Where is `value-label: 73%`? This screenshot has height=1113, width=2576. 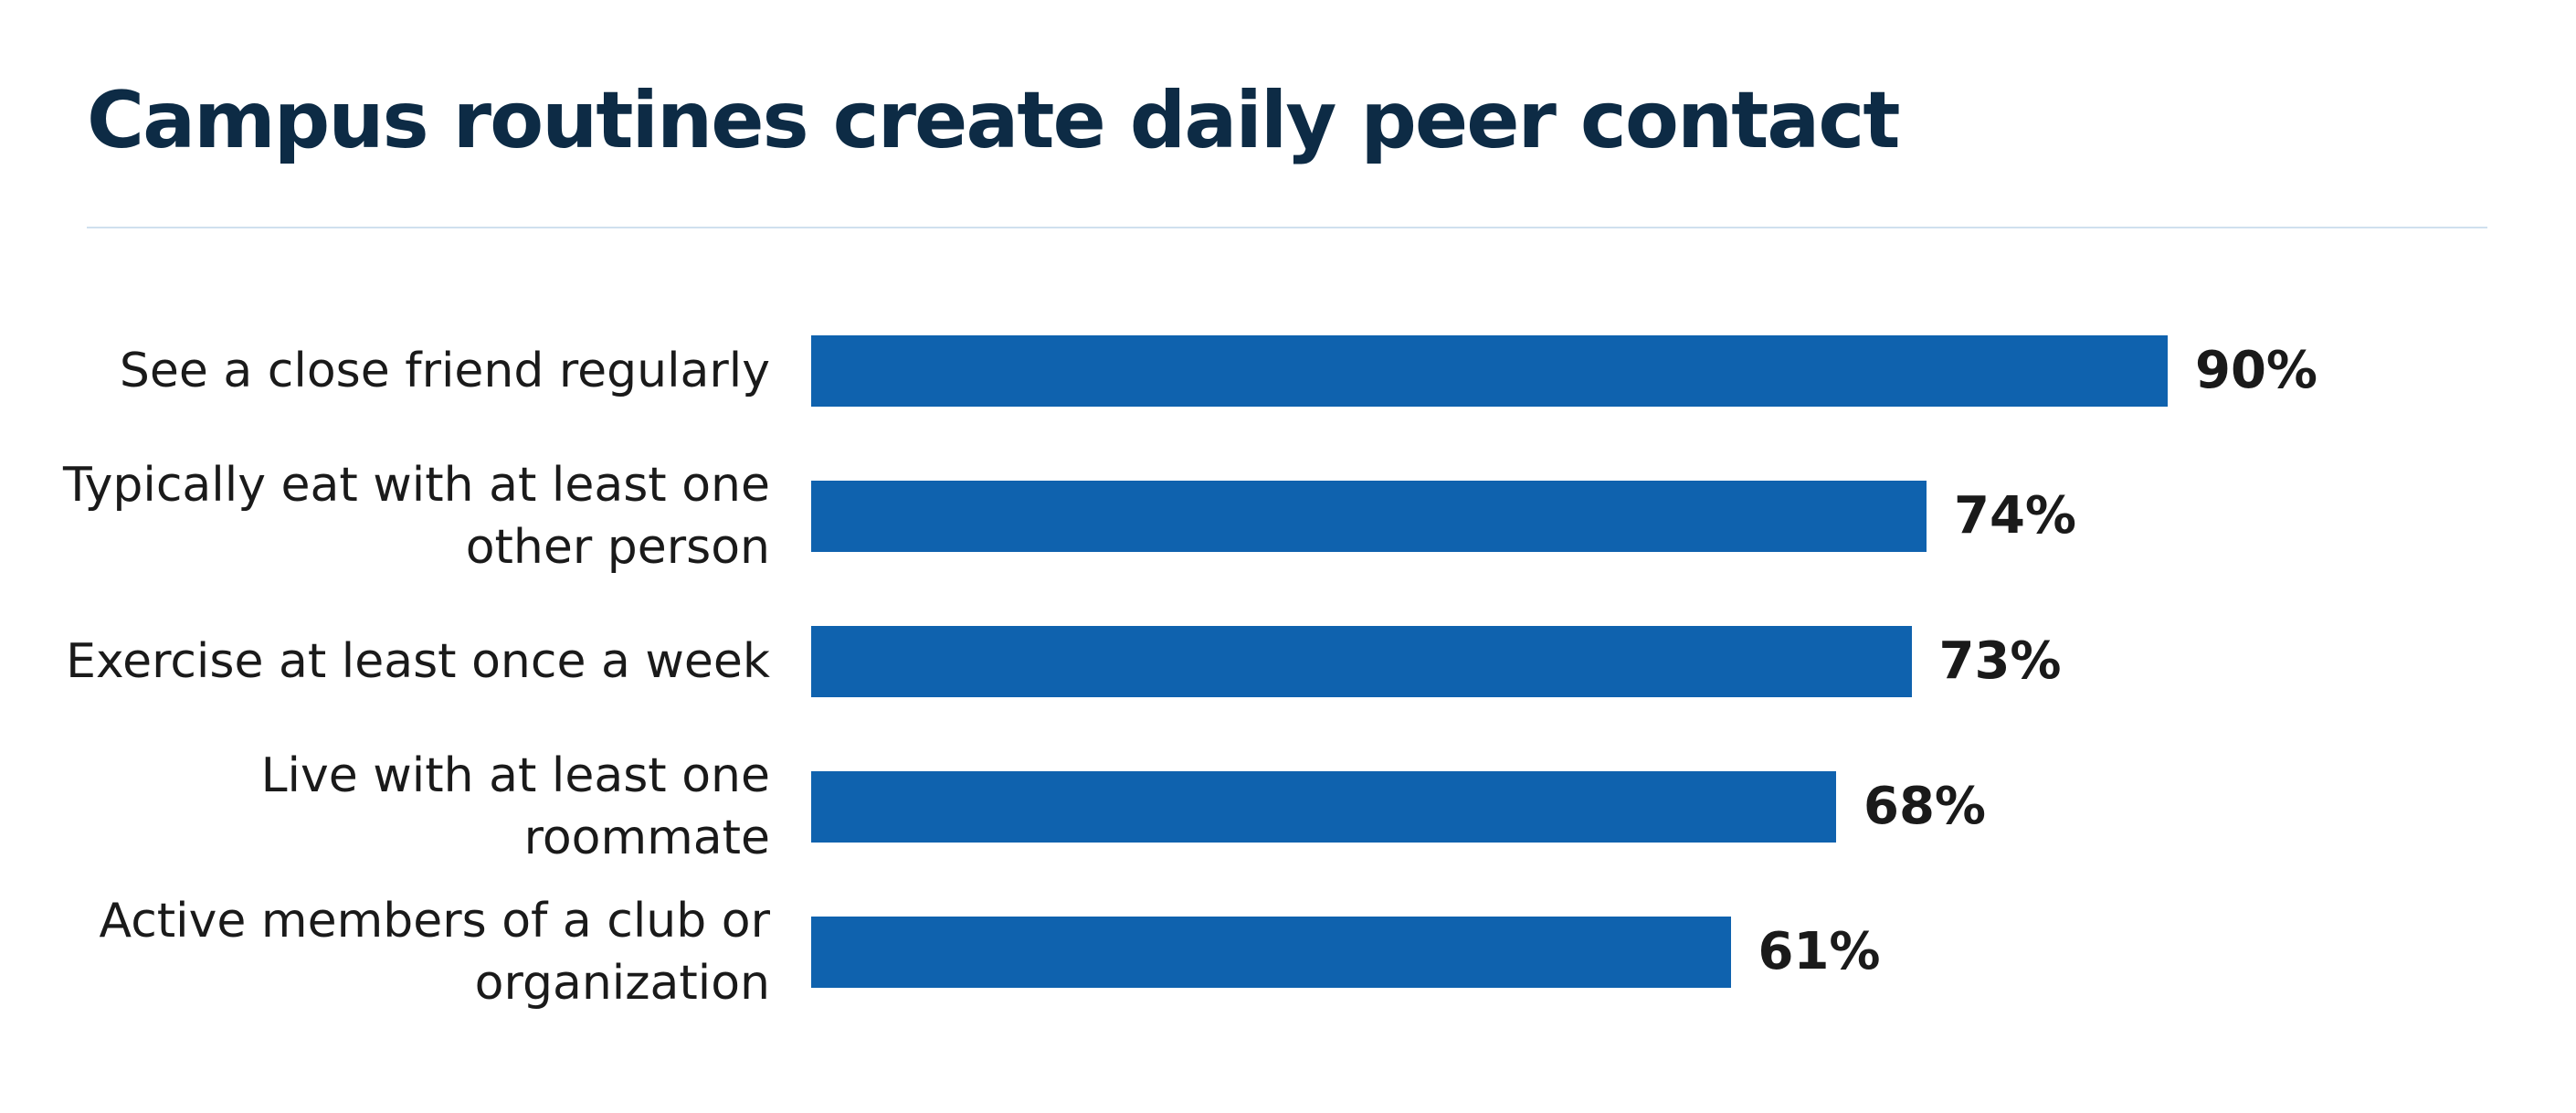
value-label: 73% is located at coordinates (2000, 661).